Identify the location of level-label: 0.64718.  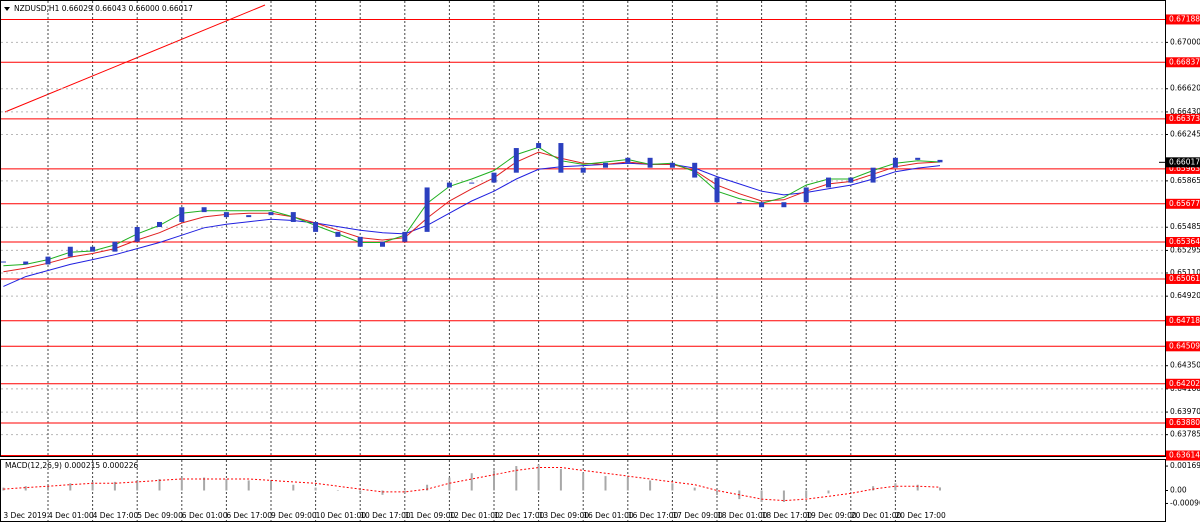
(1184, 320).